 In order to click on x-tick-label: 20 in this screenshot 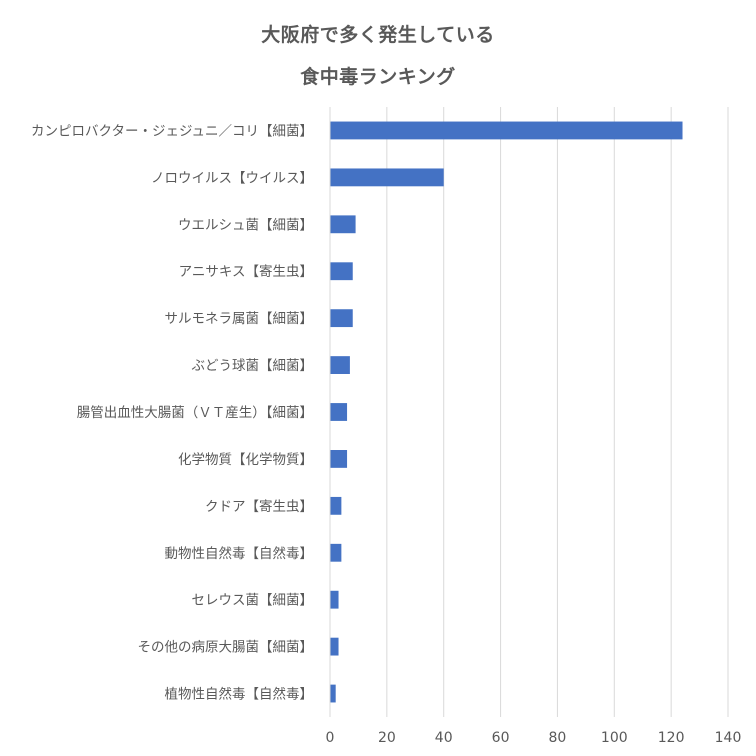, I will do `click(387, 738)`.